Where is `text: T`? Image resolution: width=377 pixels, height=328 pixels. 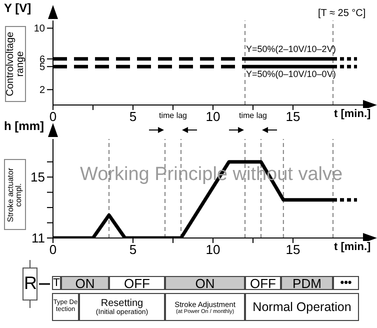 text: T is located at coordinates (56, 283).